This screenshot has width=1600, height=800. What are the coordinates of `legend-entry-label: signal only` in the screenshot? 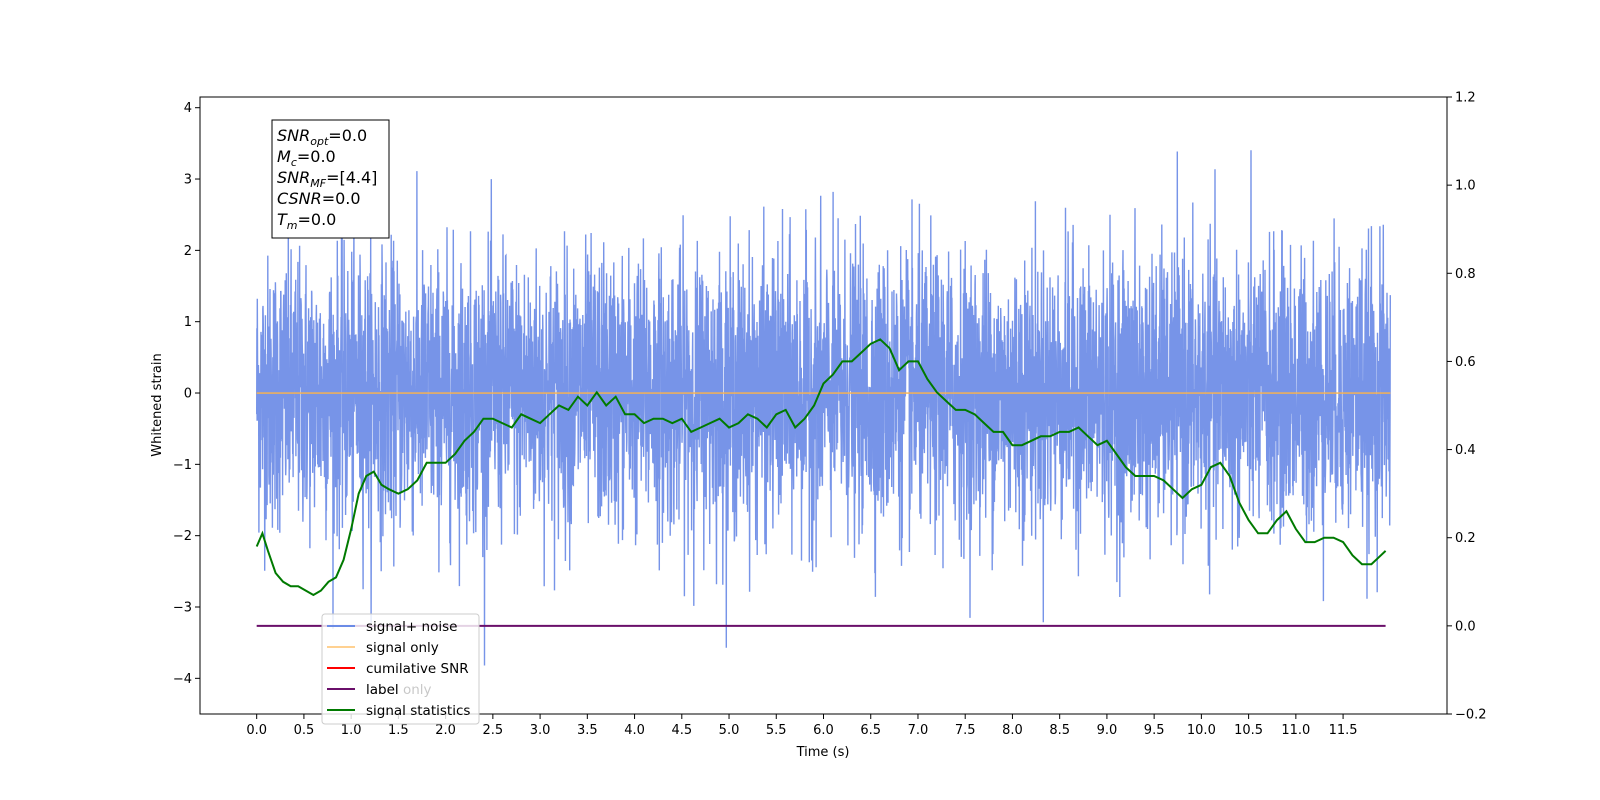 It's located at (402, 648).